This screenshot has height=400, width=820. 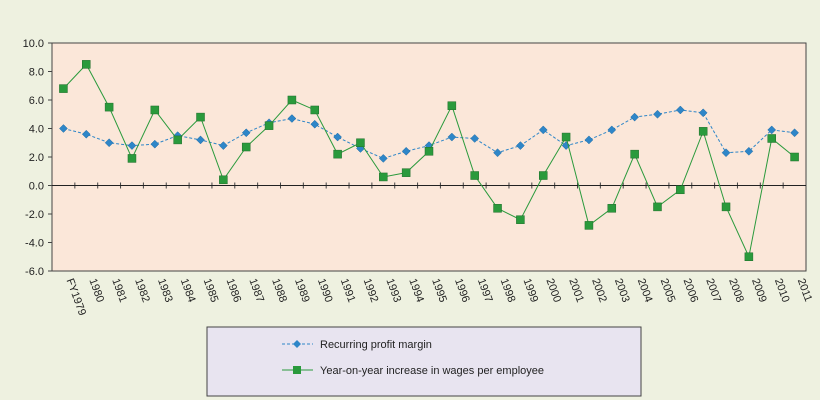 I want to click on x-tick-label: 1999, so click(x=531, y=290).